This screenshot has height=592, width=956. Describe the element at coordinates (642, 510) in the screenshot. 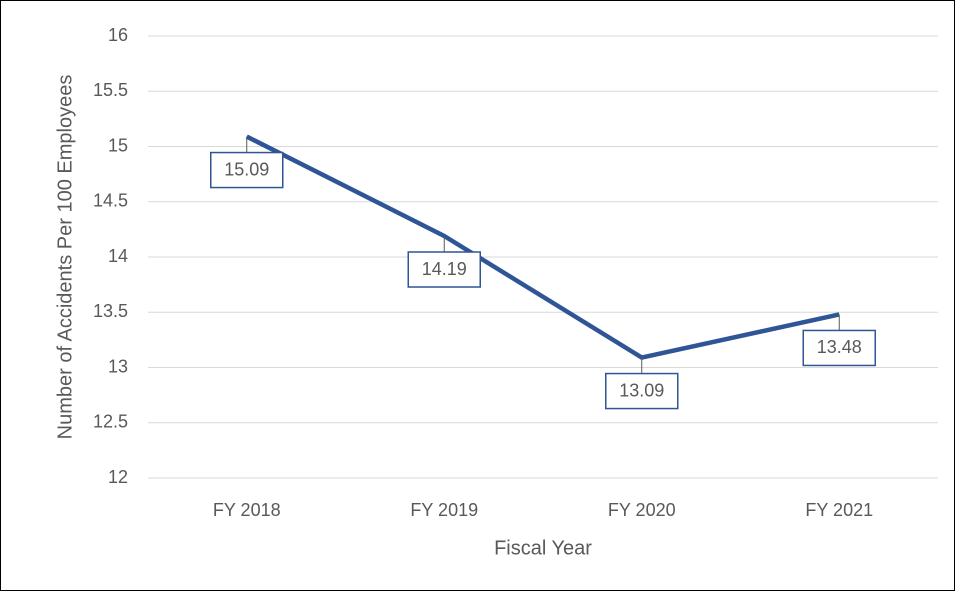

I see `x-tick-label: FY 2020` at that location.